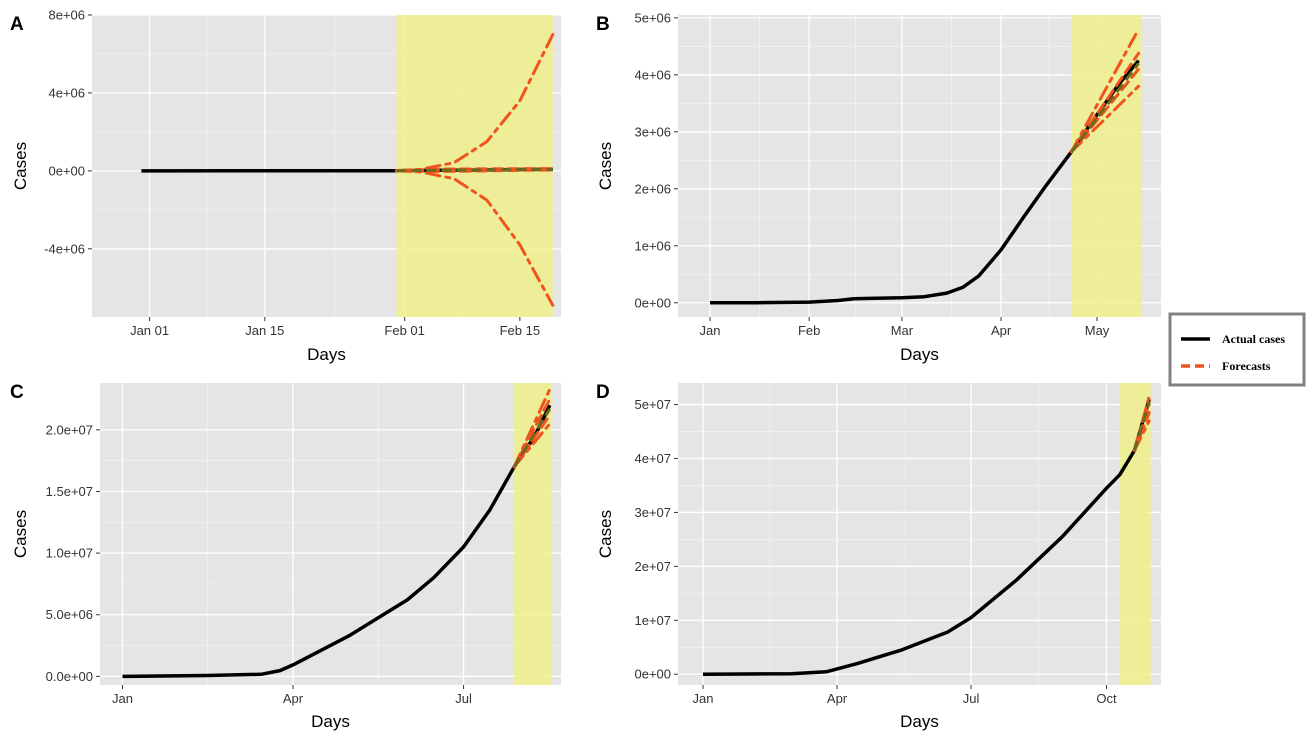  Describe the element at coordinates (652, 620) in the screenshot. I see `y-tick-label: 1e+07` at that location.